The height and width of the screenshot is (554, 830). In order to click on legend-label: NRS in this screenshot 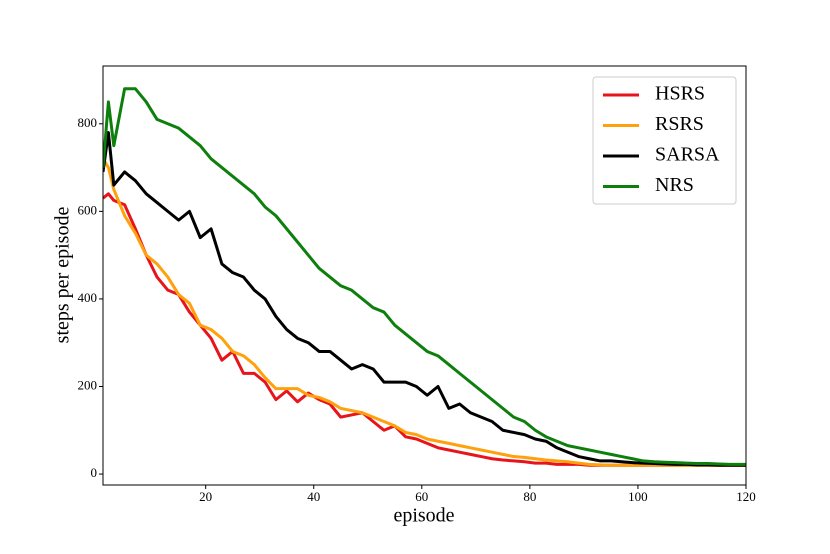, I will do `click(674, 185)`.